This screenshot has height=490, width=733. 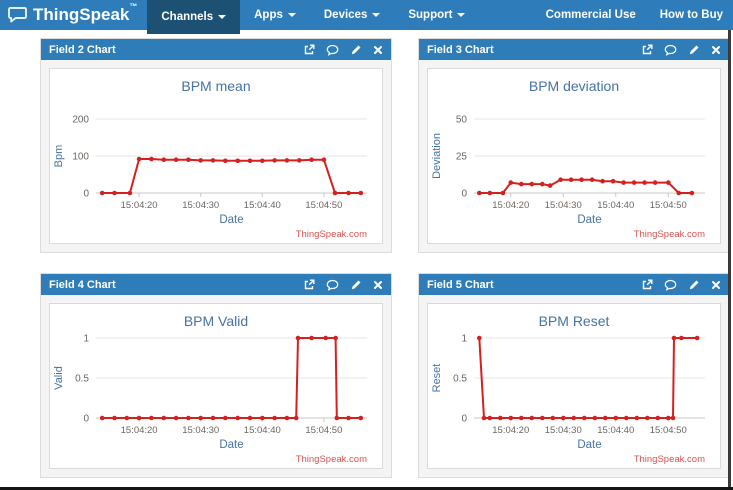 I want to click on nav-item-label: Support, so click(x=430, y=15).